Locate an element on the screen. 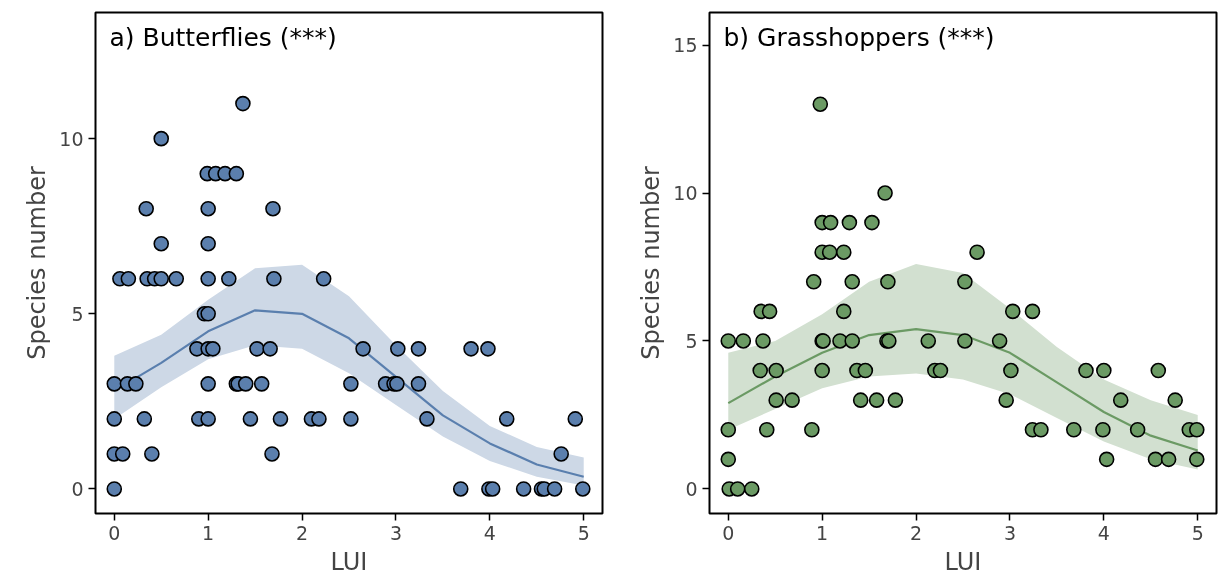 Image resolution: width=1229 pixels, height=583 pixels. chart-title: a) Butterflies (***) is located at coordinates (223, 37).